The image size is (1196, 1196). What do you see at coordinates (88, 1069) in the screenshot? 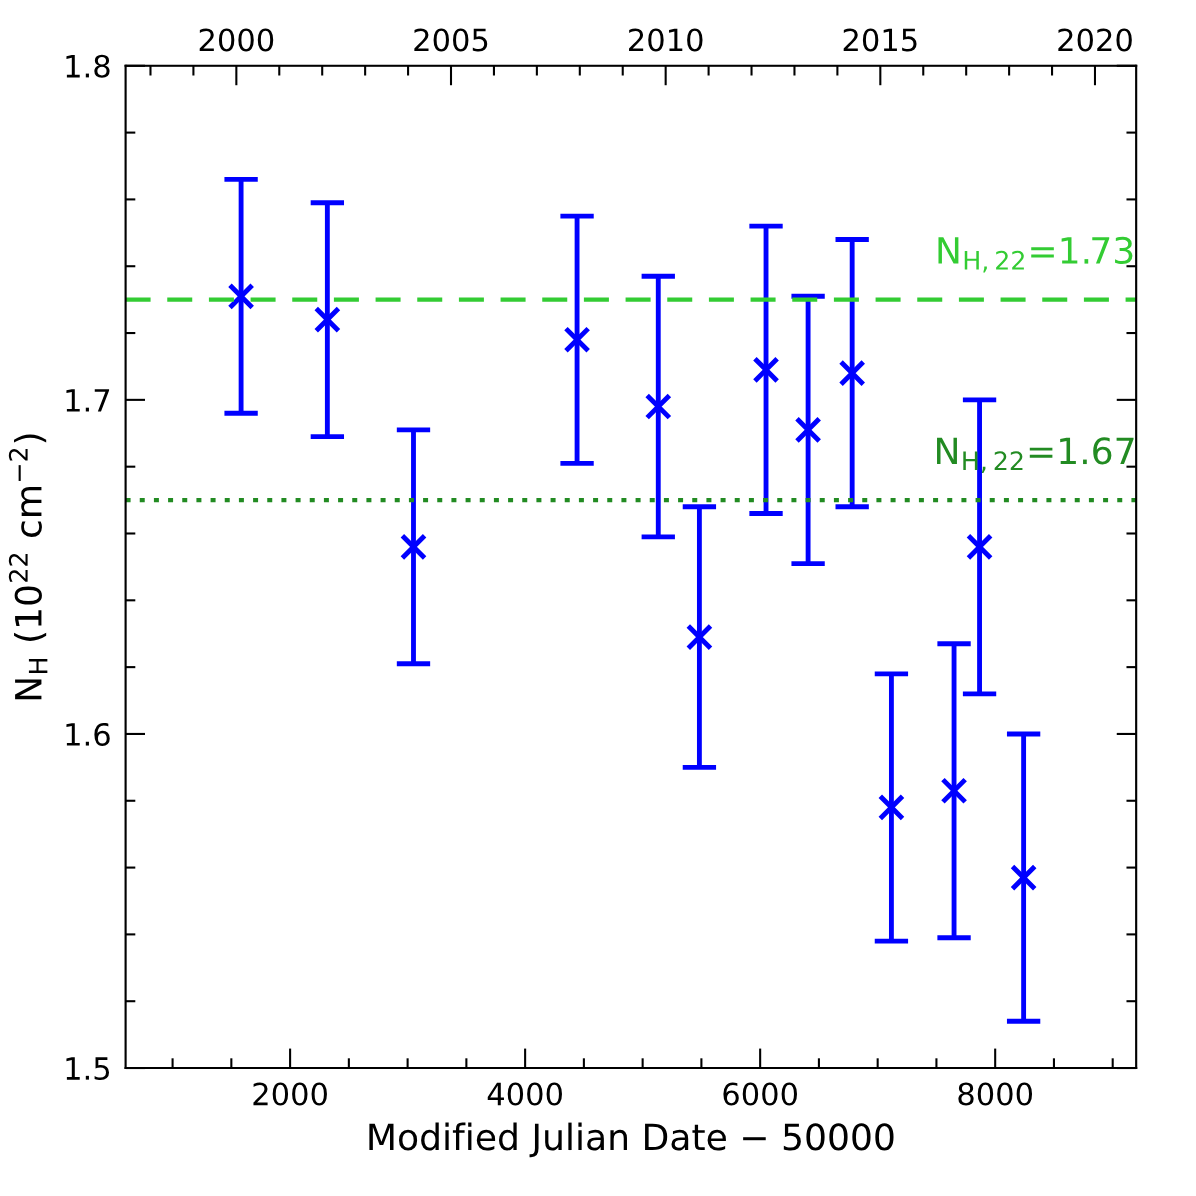
I see `y-tick-label: 1.5` at bounding box center [88, 1069].